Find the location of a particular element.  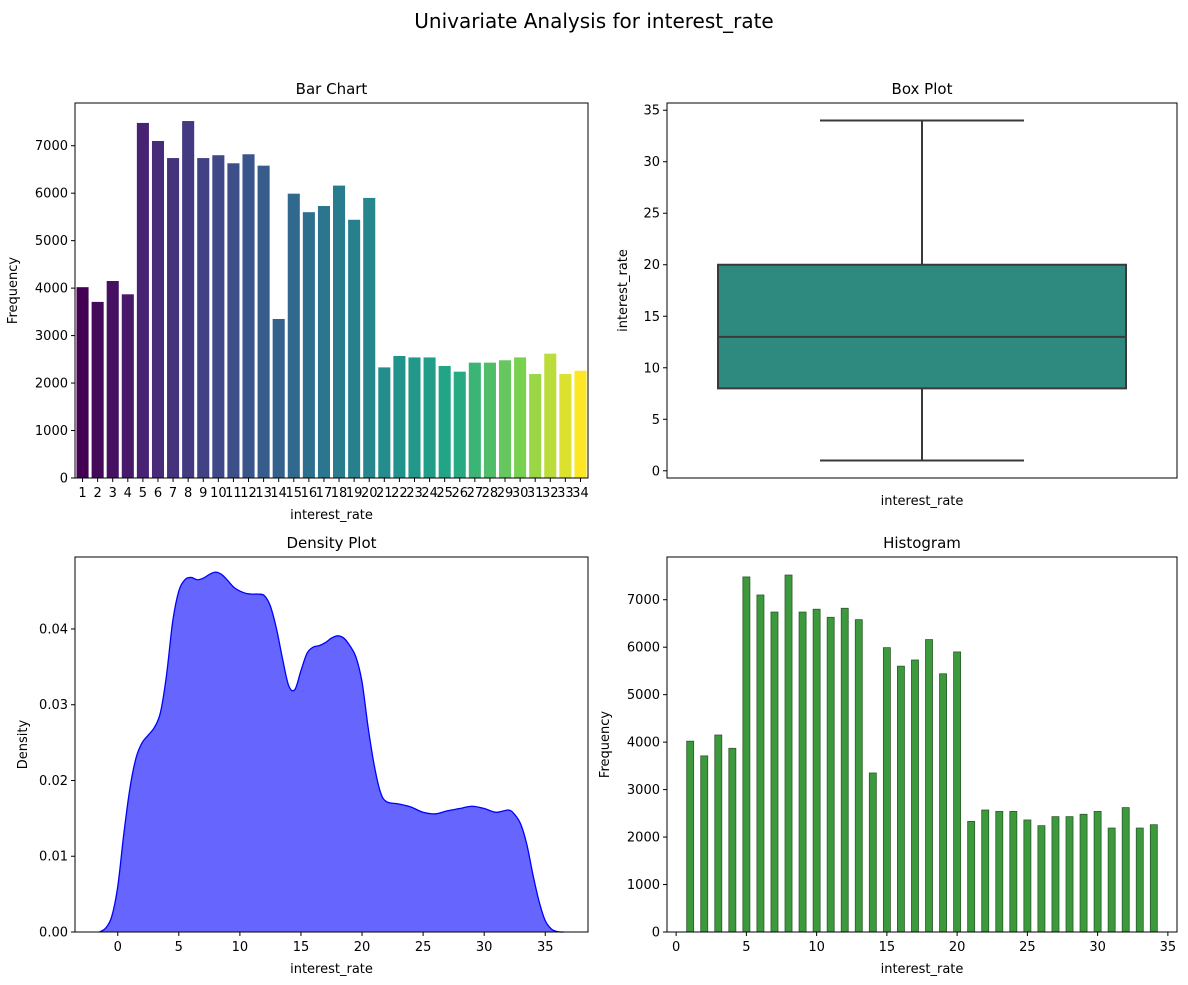

x-tick-label: 25 is located at coordinates (423, 947).